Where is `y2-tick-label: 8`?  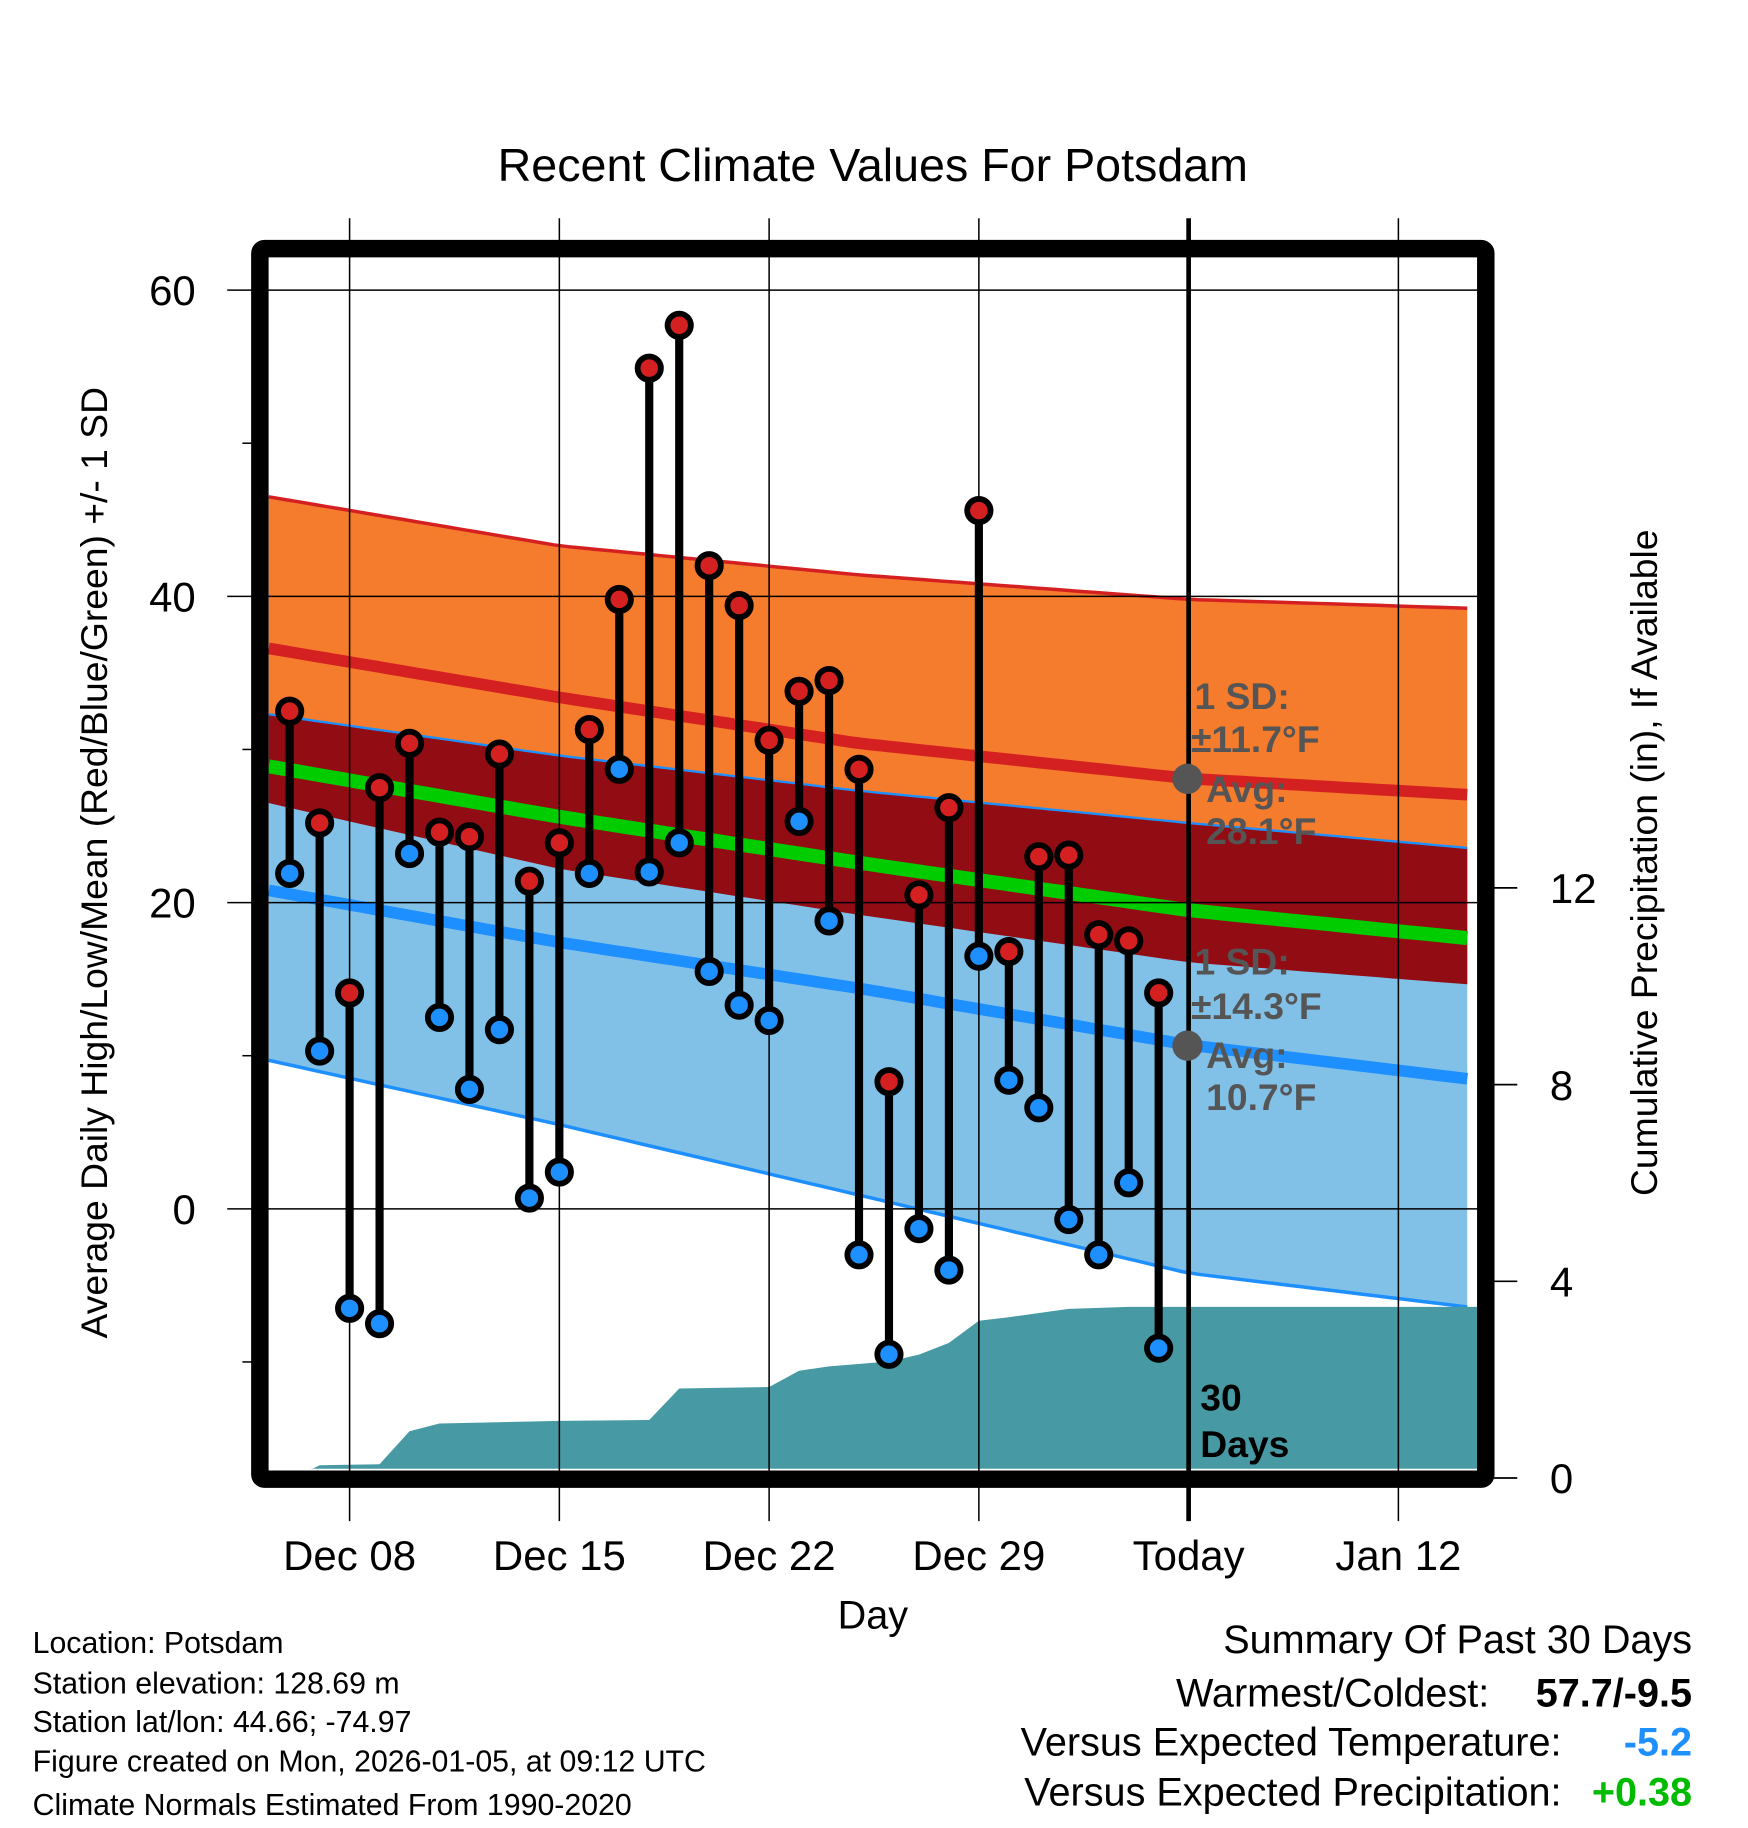 y2-tick-label: 8 is located at coordinates (1561, 1085).